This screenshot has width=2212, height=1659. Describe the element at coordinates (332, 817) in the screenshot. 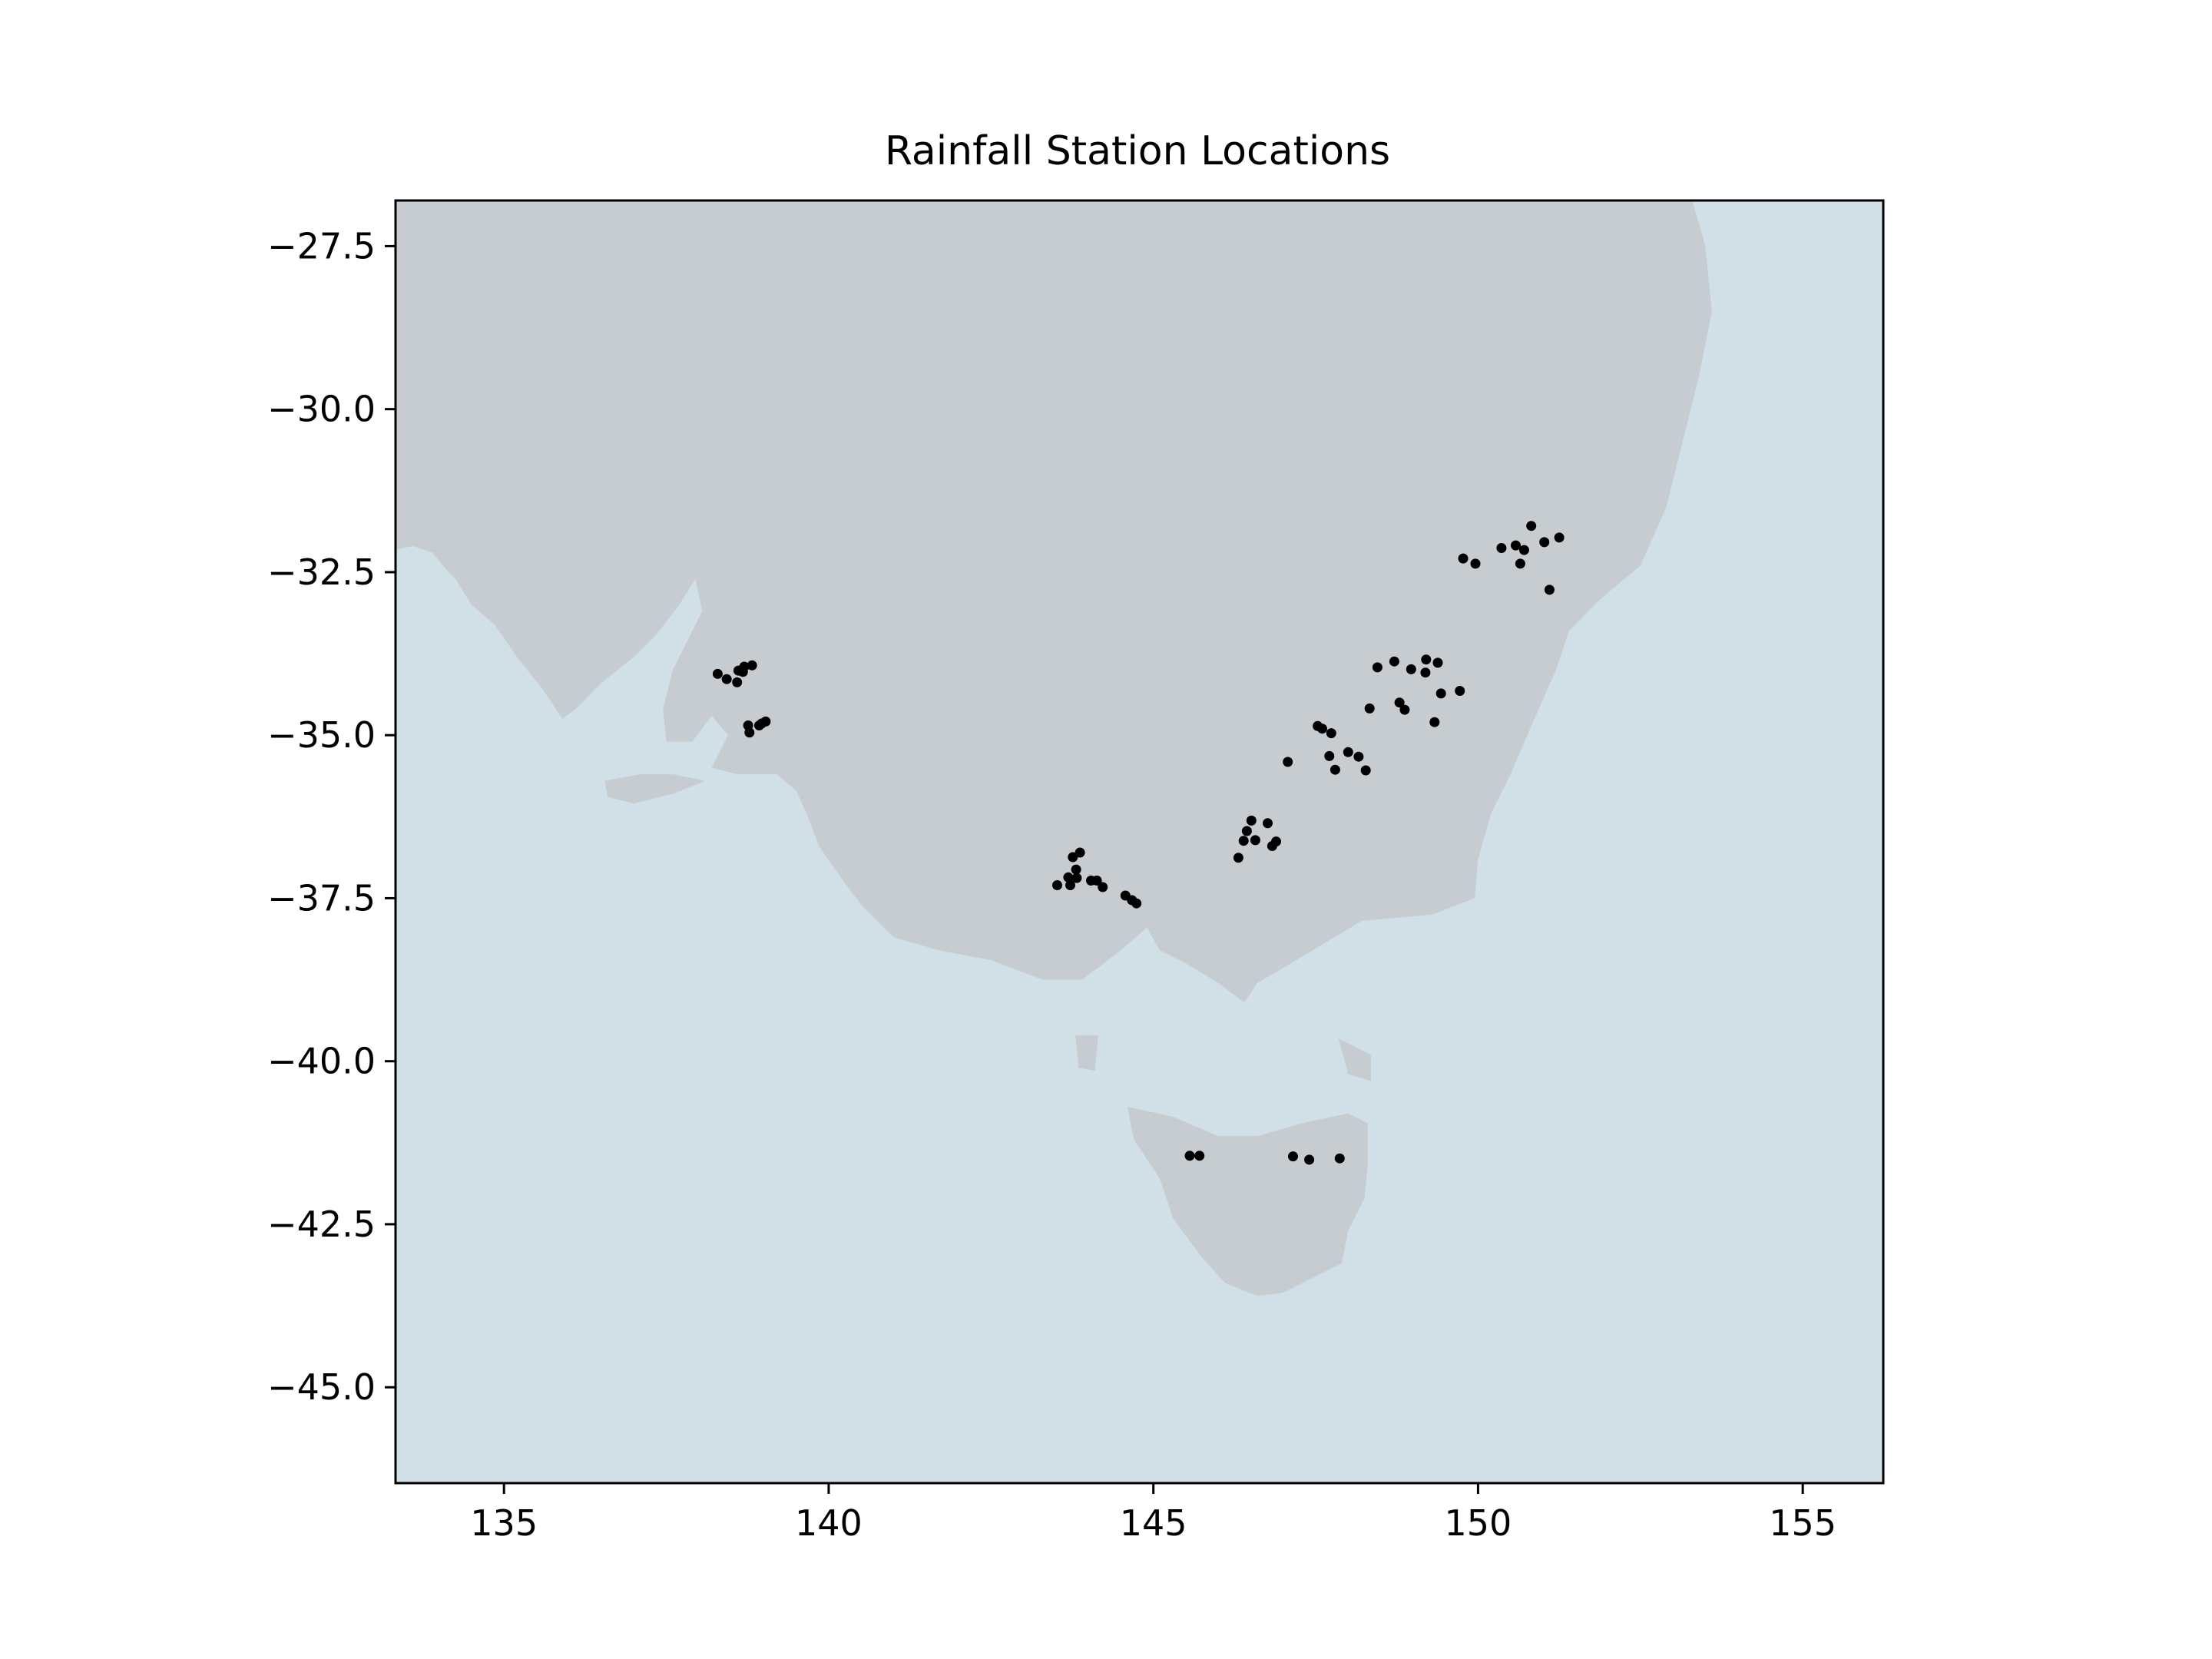

I see `y-axis: −27.5 −30.0 −32.5 −35.0 −37.5 −40.0 −42.5 −45.0` at that location.